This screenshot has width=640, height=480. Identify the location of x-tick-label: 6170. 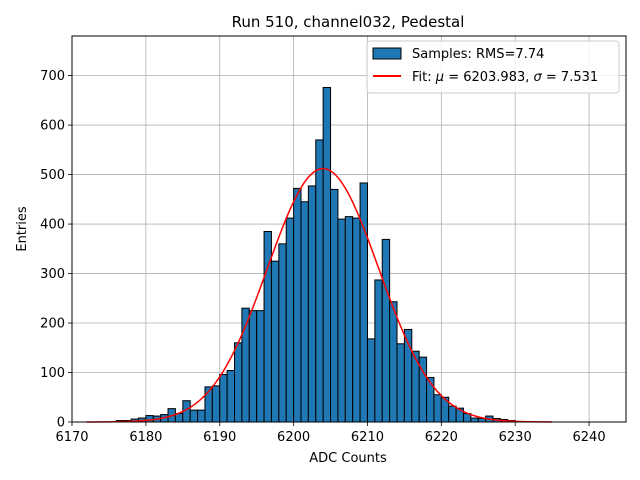
(71, 437).